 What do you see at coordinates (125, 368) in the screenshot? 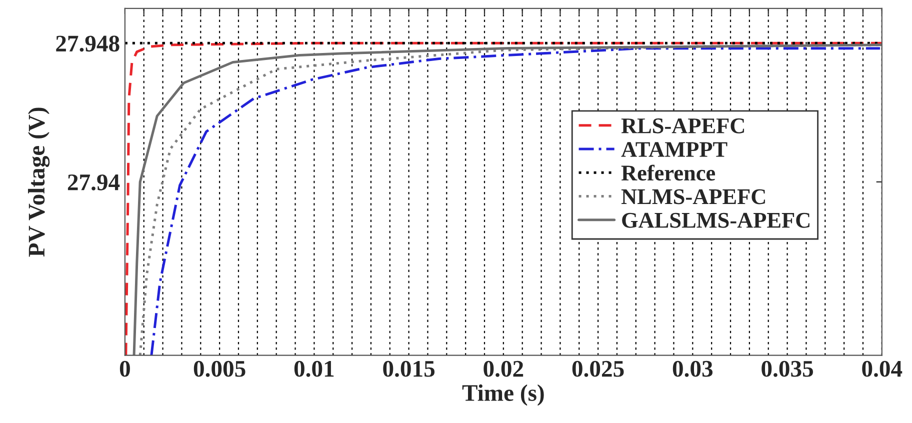
I see `x-tick-label: 0` at bounding box center [125, 368].